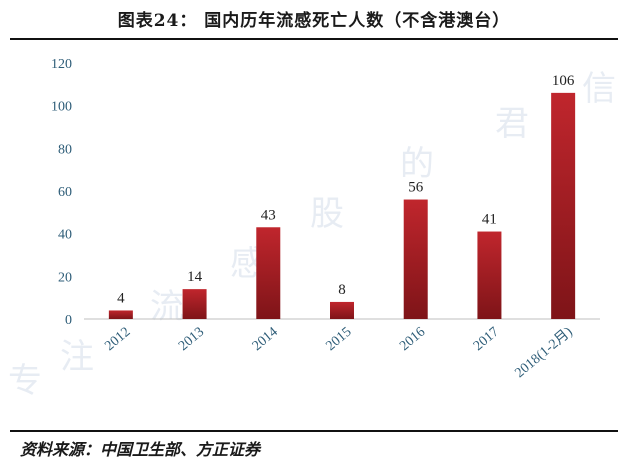 The width and height of the screenshot is (628, 463). Describe the element at coordinates (563, 81) in the screenshot. I see `data-label: 106` at that location.